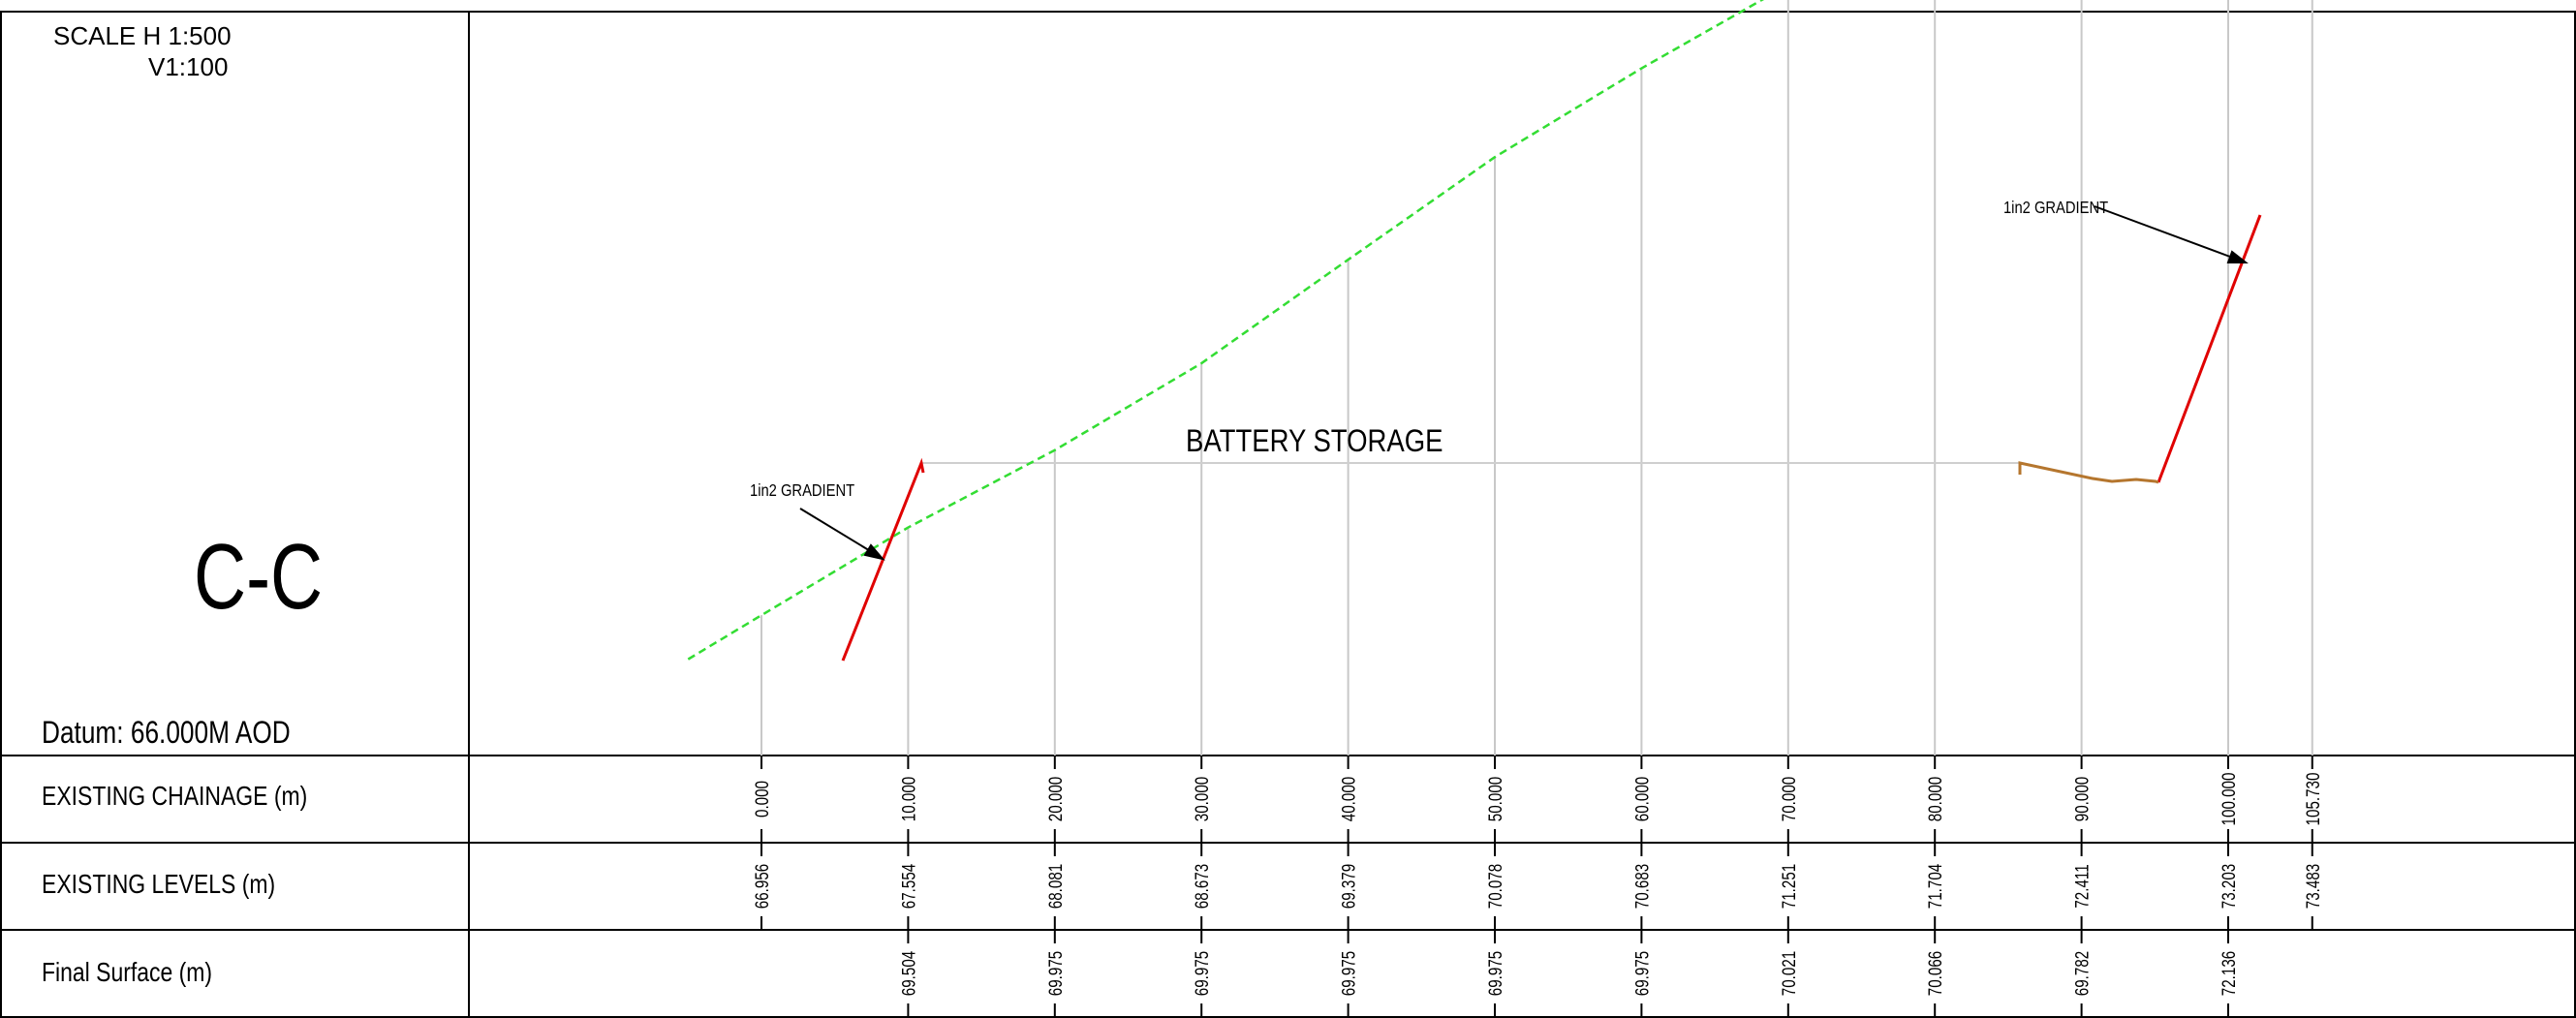 Image resolution: width=2576 pixels, height=1018 pixels. I want to click on chainage-value: 90.000, so click(2082, 799).